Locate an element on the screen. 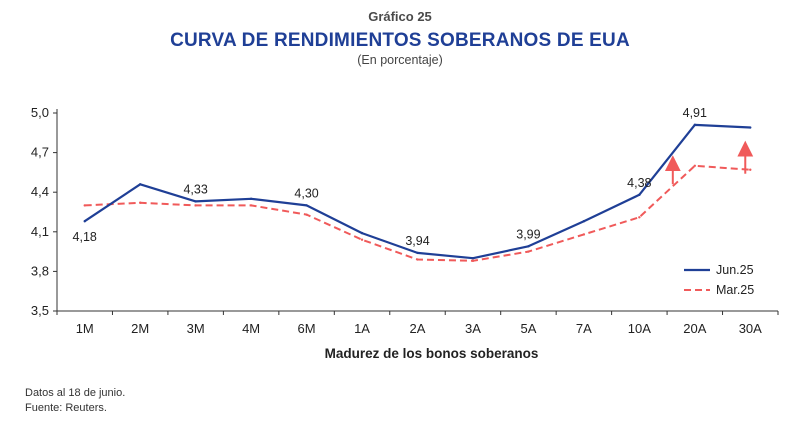 The width and height of the screenshot is (800, 427). x-axis-title: Madurez de los bonos soberanos is located at coordinates (432, 353).